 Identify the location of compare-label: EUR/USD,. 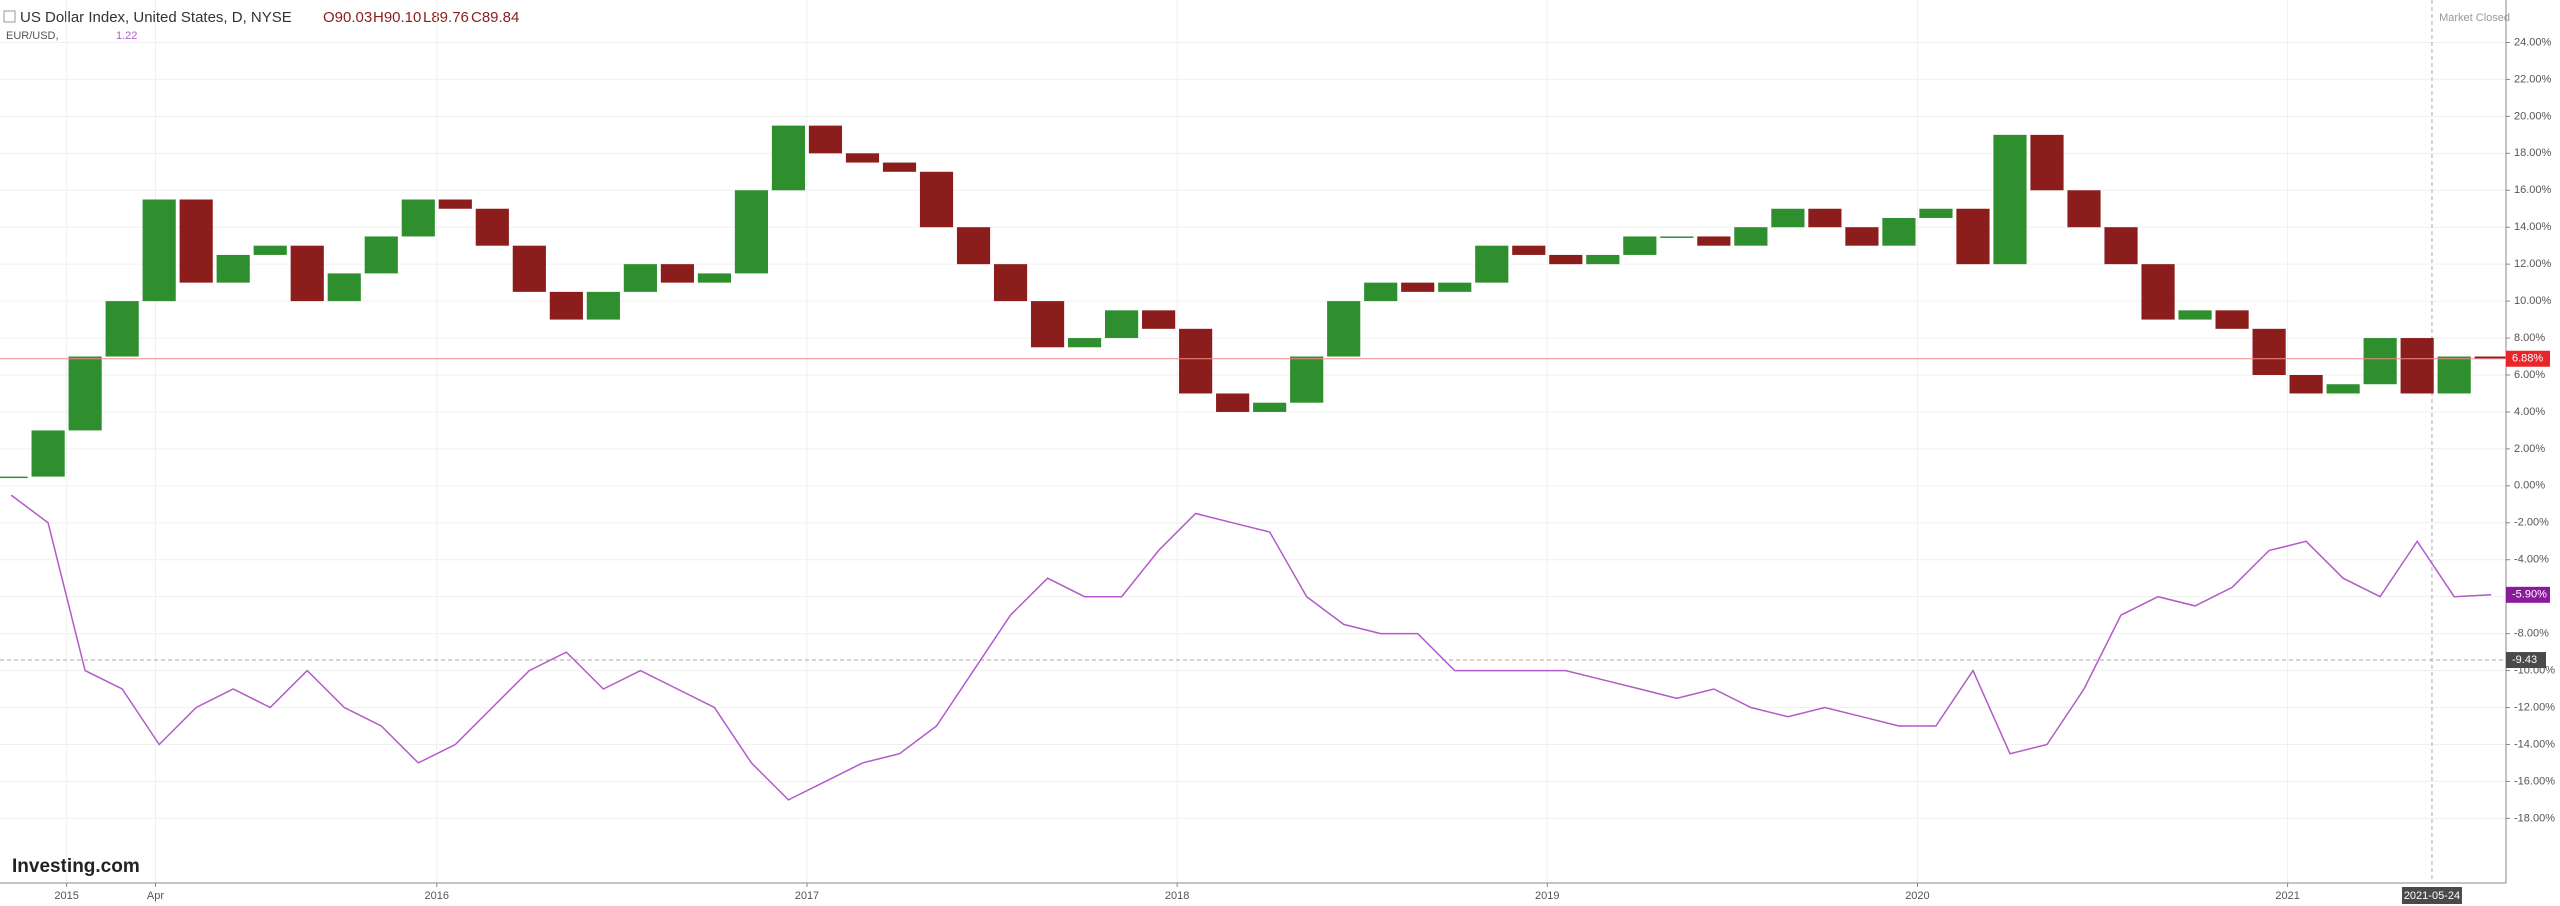
(32, 36).